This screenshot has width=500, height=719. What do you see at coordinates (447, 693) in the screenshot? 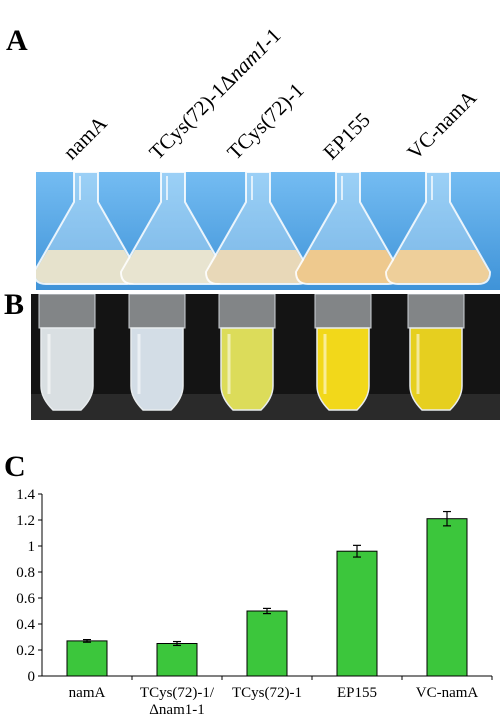
I see `x-tick-label: VC-namA` at bounding box center [447, 693].